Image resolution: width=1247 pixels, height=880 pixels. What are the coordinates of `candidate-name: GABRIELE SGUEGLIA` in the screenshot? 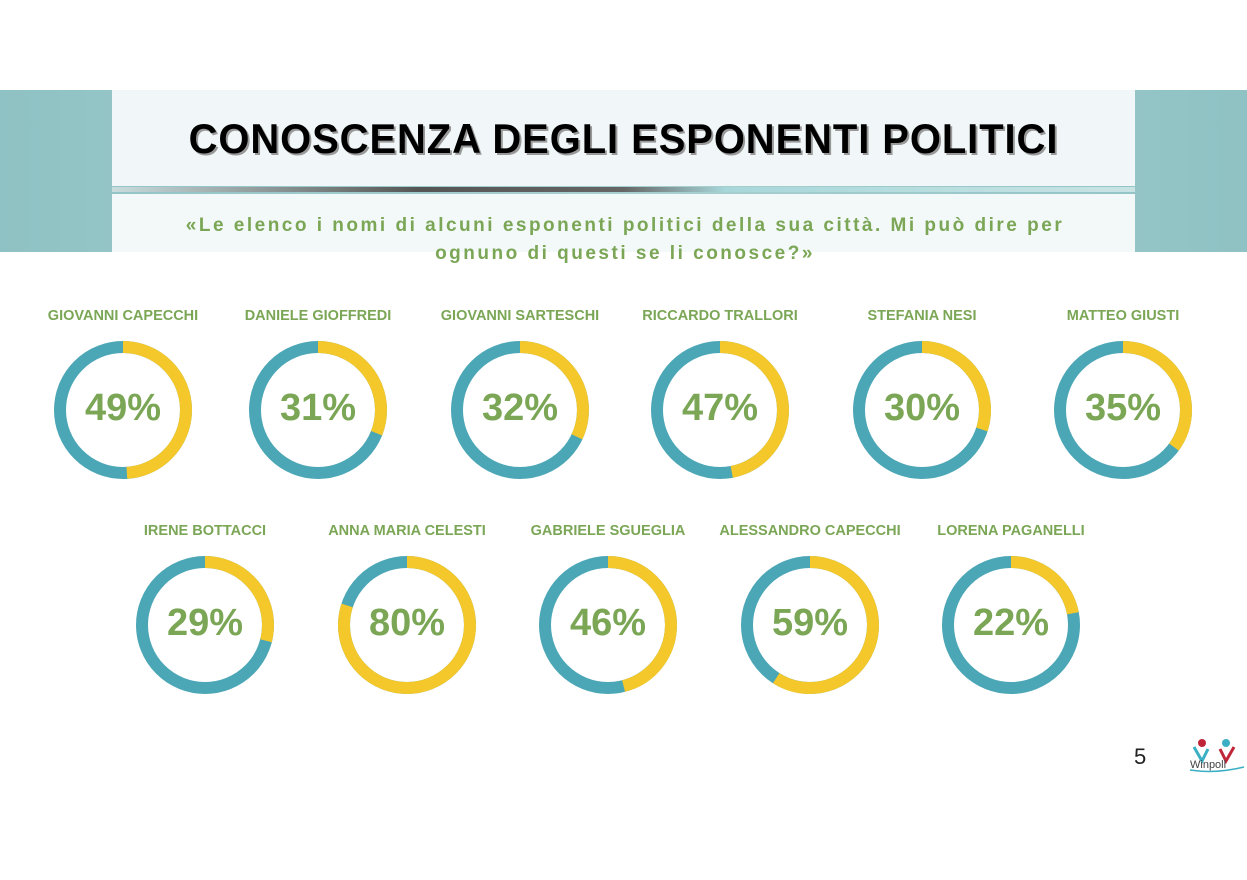 It's located at (608, 531).